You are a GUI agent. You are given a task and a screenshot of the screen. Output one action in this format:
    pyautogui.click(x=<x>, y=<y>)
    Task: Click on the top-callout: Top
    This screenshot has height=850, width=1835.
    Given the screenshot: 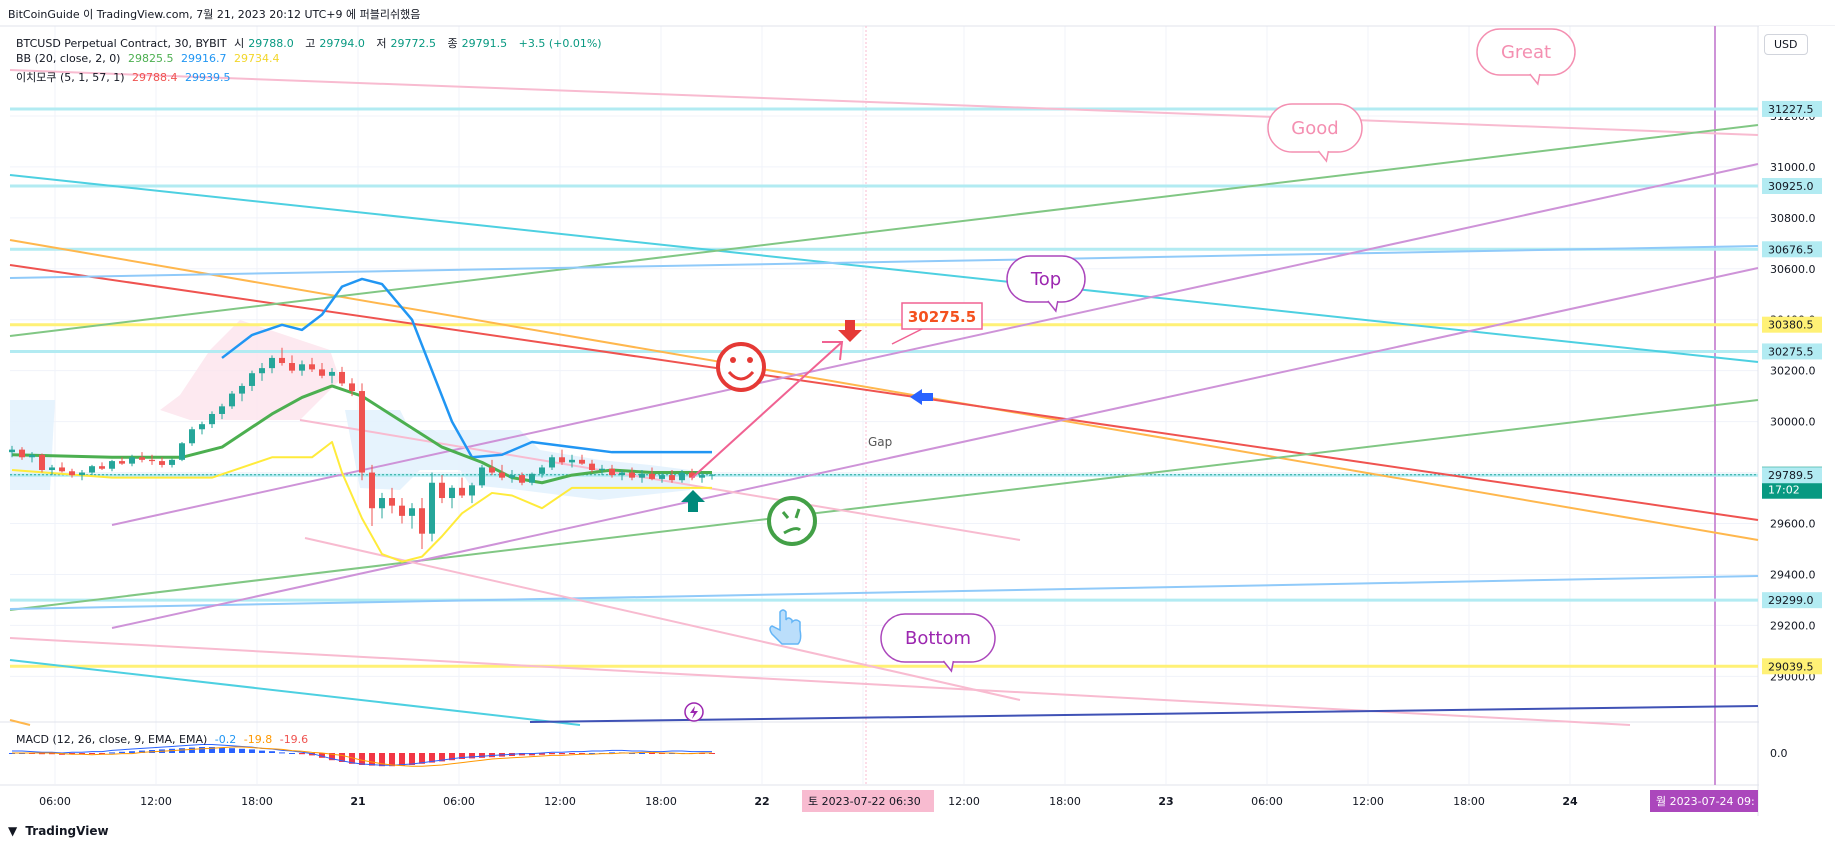 What is the action you would take?
    pyautogui.click(x=1046, y=284)
    